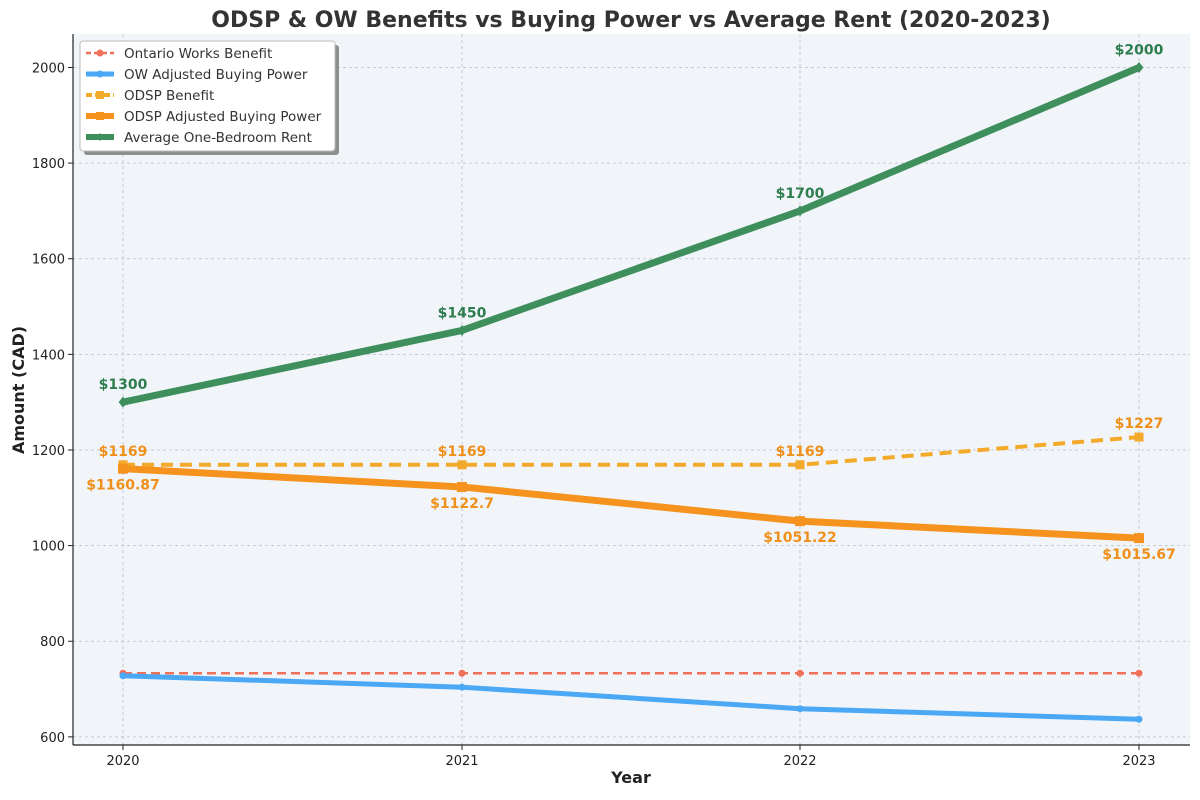 This screenshot has width=1200, height=800. I want to click on data-label: $1227, so click(1139, 424).